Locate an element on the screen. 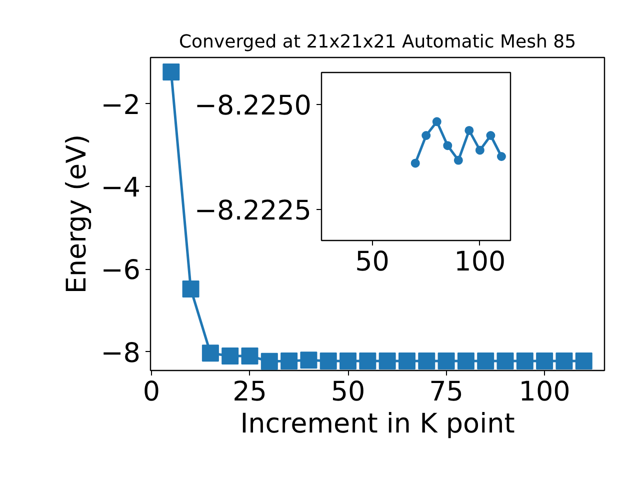  y-tick-label: −8 is located at coordinates (120, 353).